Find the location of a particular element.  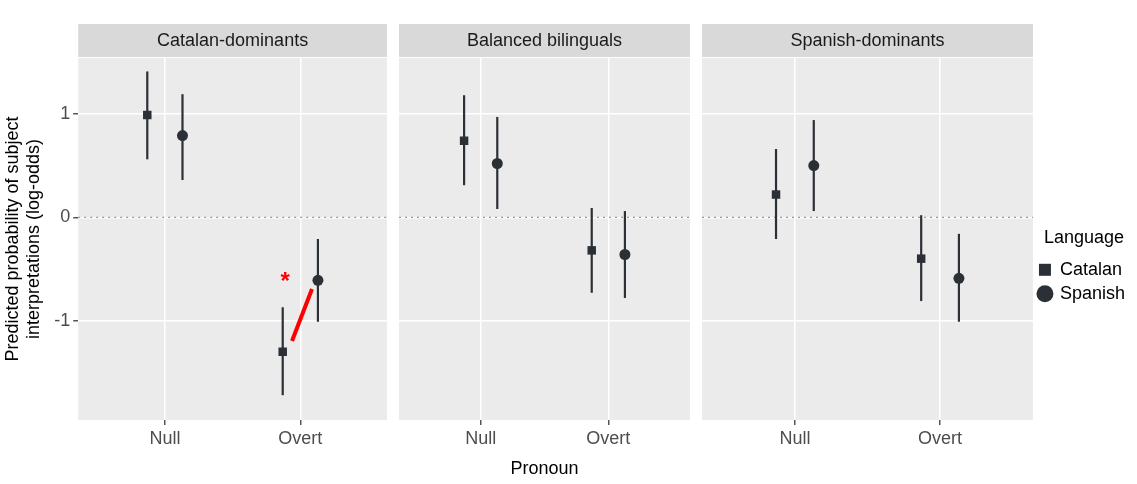

y-tick-label: -1 is located at coordinates (62, 319).